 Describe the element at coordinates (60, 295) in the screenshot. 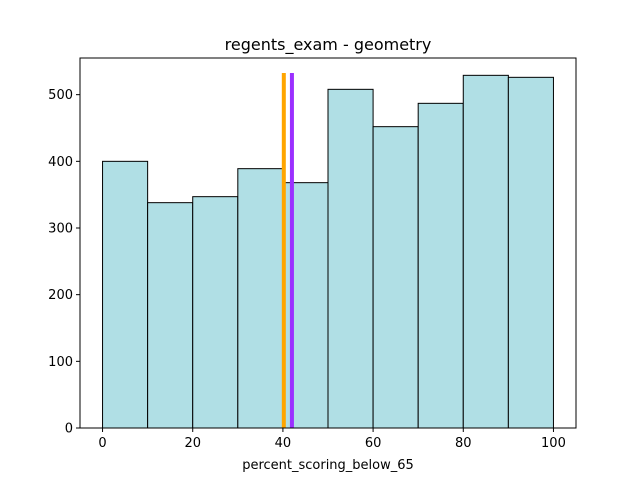

I see `y-tick-label: 200` at that location.